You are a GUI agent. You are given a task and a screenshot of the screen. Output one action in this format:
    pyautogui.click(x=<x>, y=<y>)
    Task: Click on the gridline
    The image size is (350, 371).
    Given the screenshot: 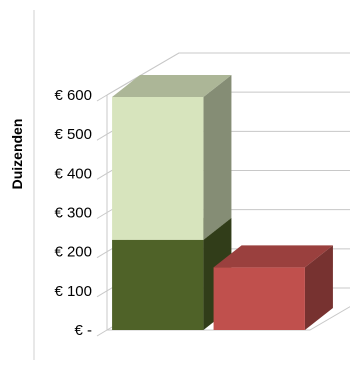 What is the action you would take?
    pyautogui.click(x=223, y=77)
    